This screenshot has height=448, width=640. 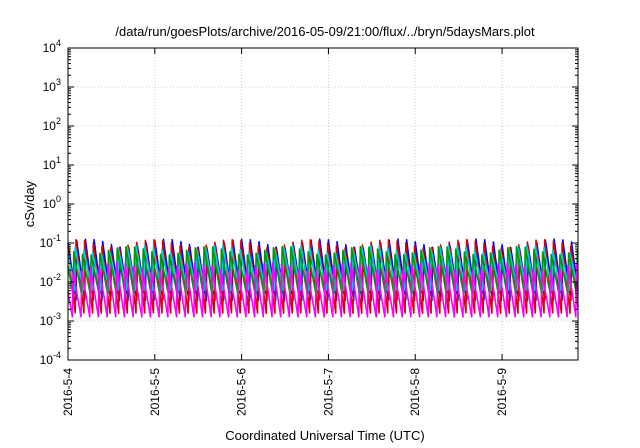 I want to click on y-tick-label: 10¹, so click(x=52, y=163).